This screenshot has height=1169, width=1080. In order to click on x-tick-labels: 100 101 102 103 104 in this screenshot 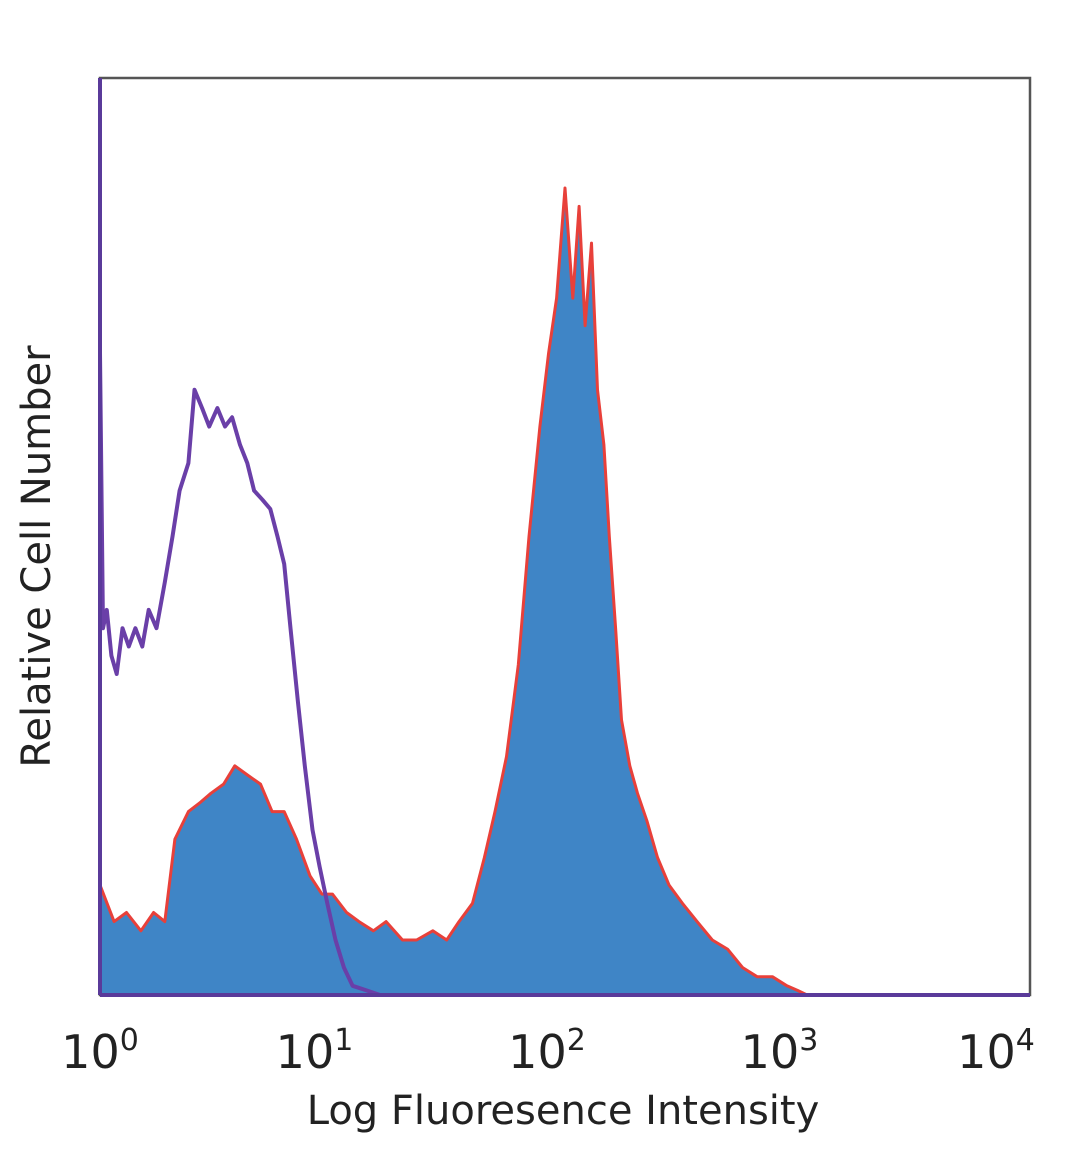, I will do `click(548, 1051)`.